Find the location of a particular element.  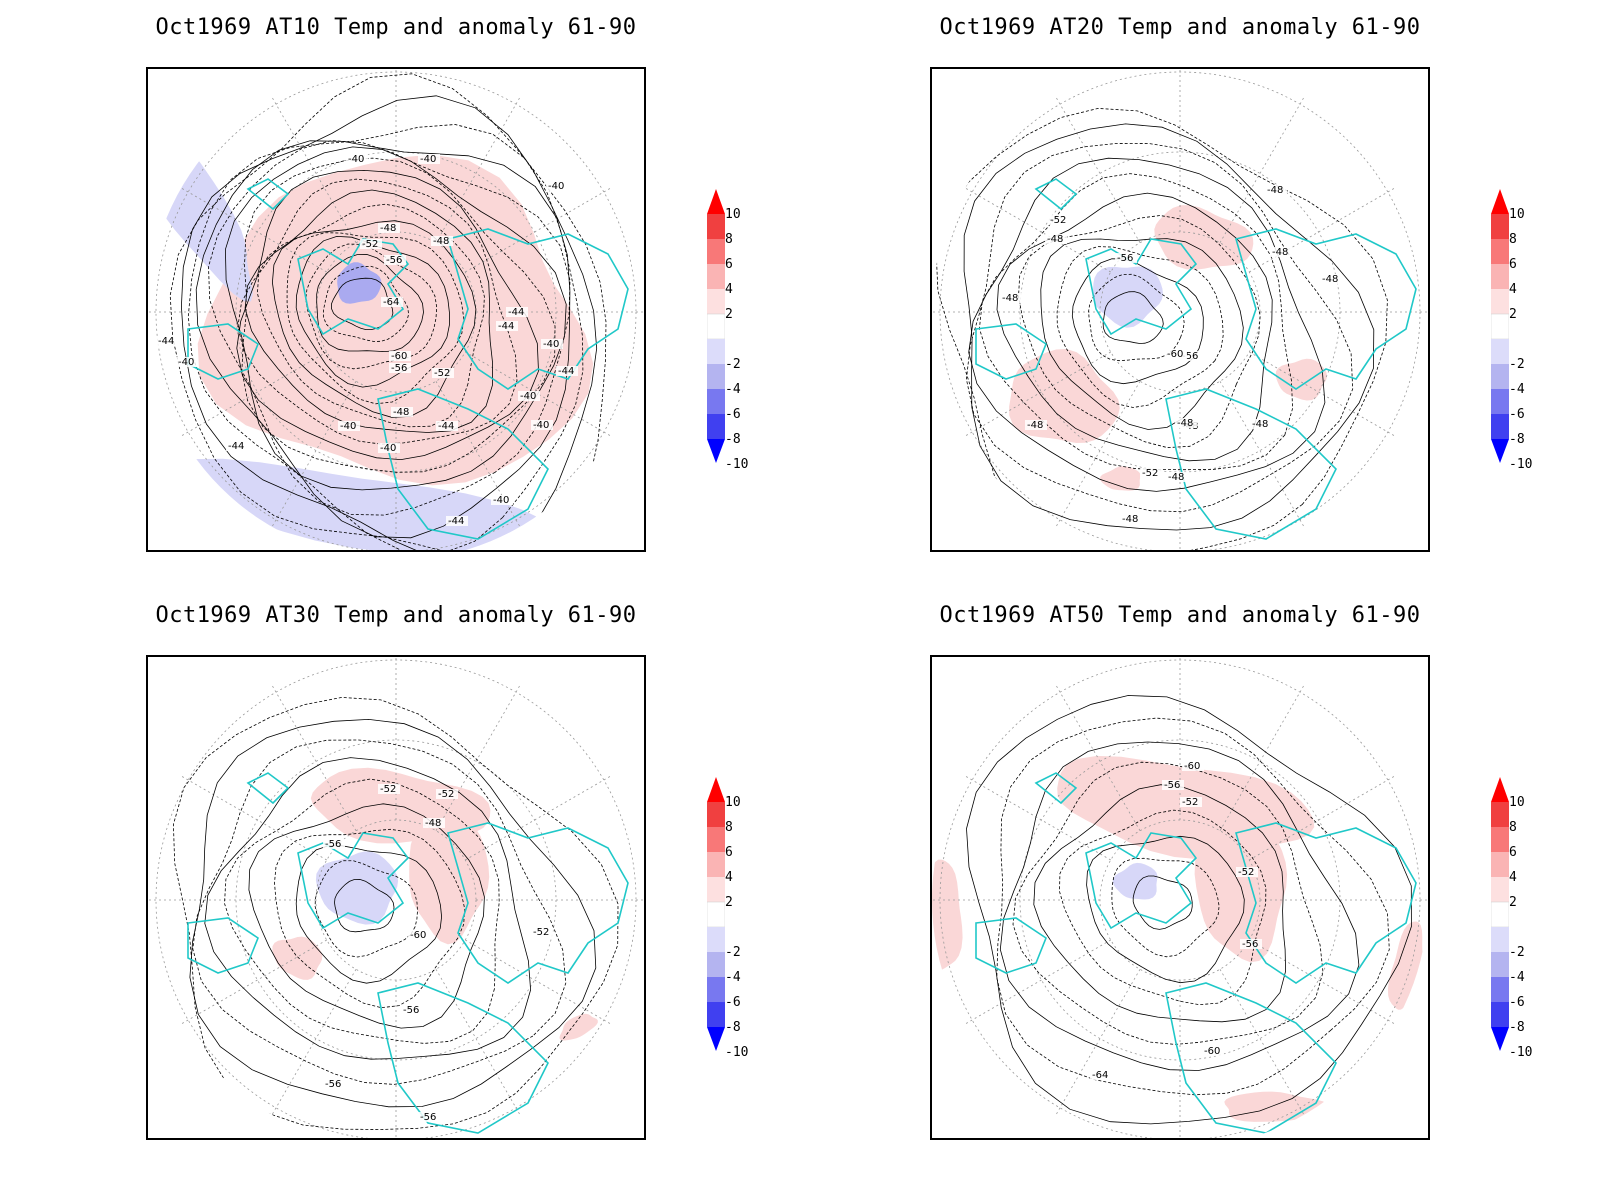

colorbar: 10 8 6 4 2 -2 -4 -6 -8 -10 is located at coordinates (736, 330).